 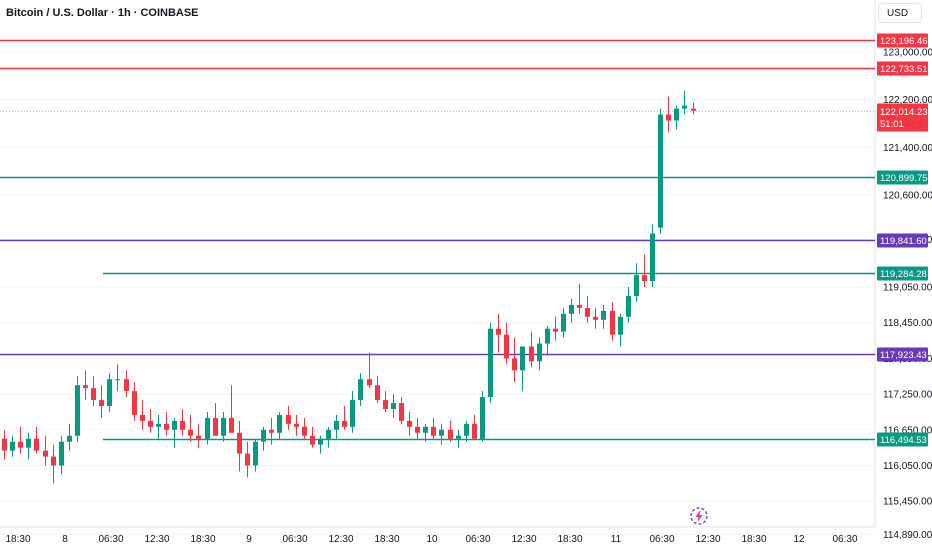 I want to click on y-tick-label: 118,450.00, so click(x=907, y=323).